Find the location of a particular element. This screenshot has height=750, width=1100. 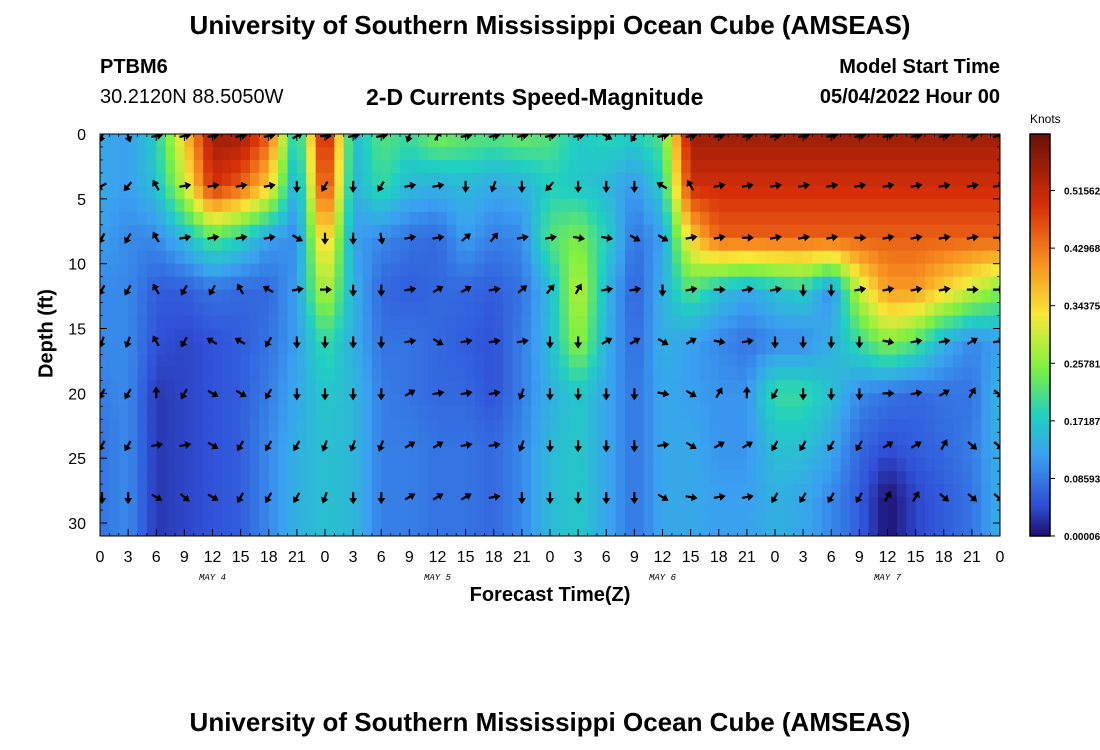

current-arrow is located at coordinates (831, 498).